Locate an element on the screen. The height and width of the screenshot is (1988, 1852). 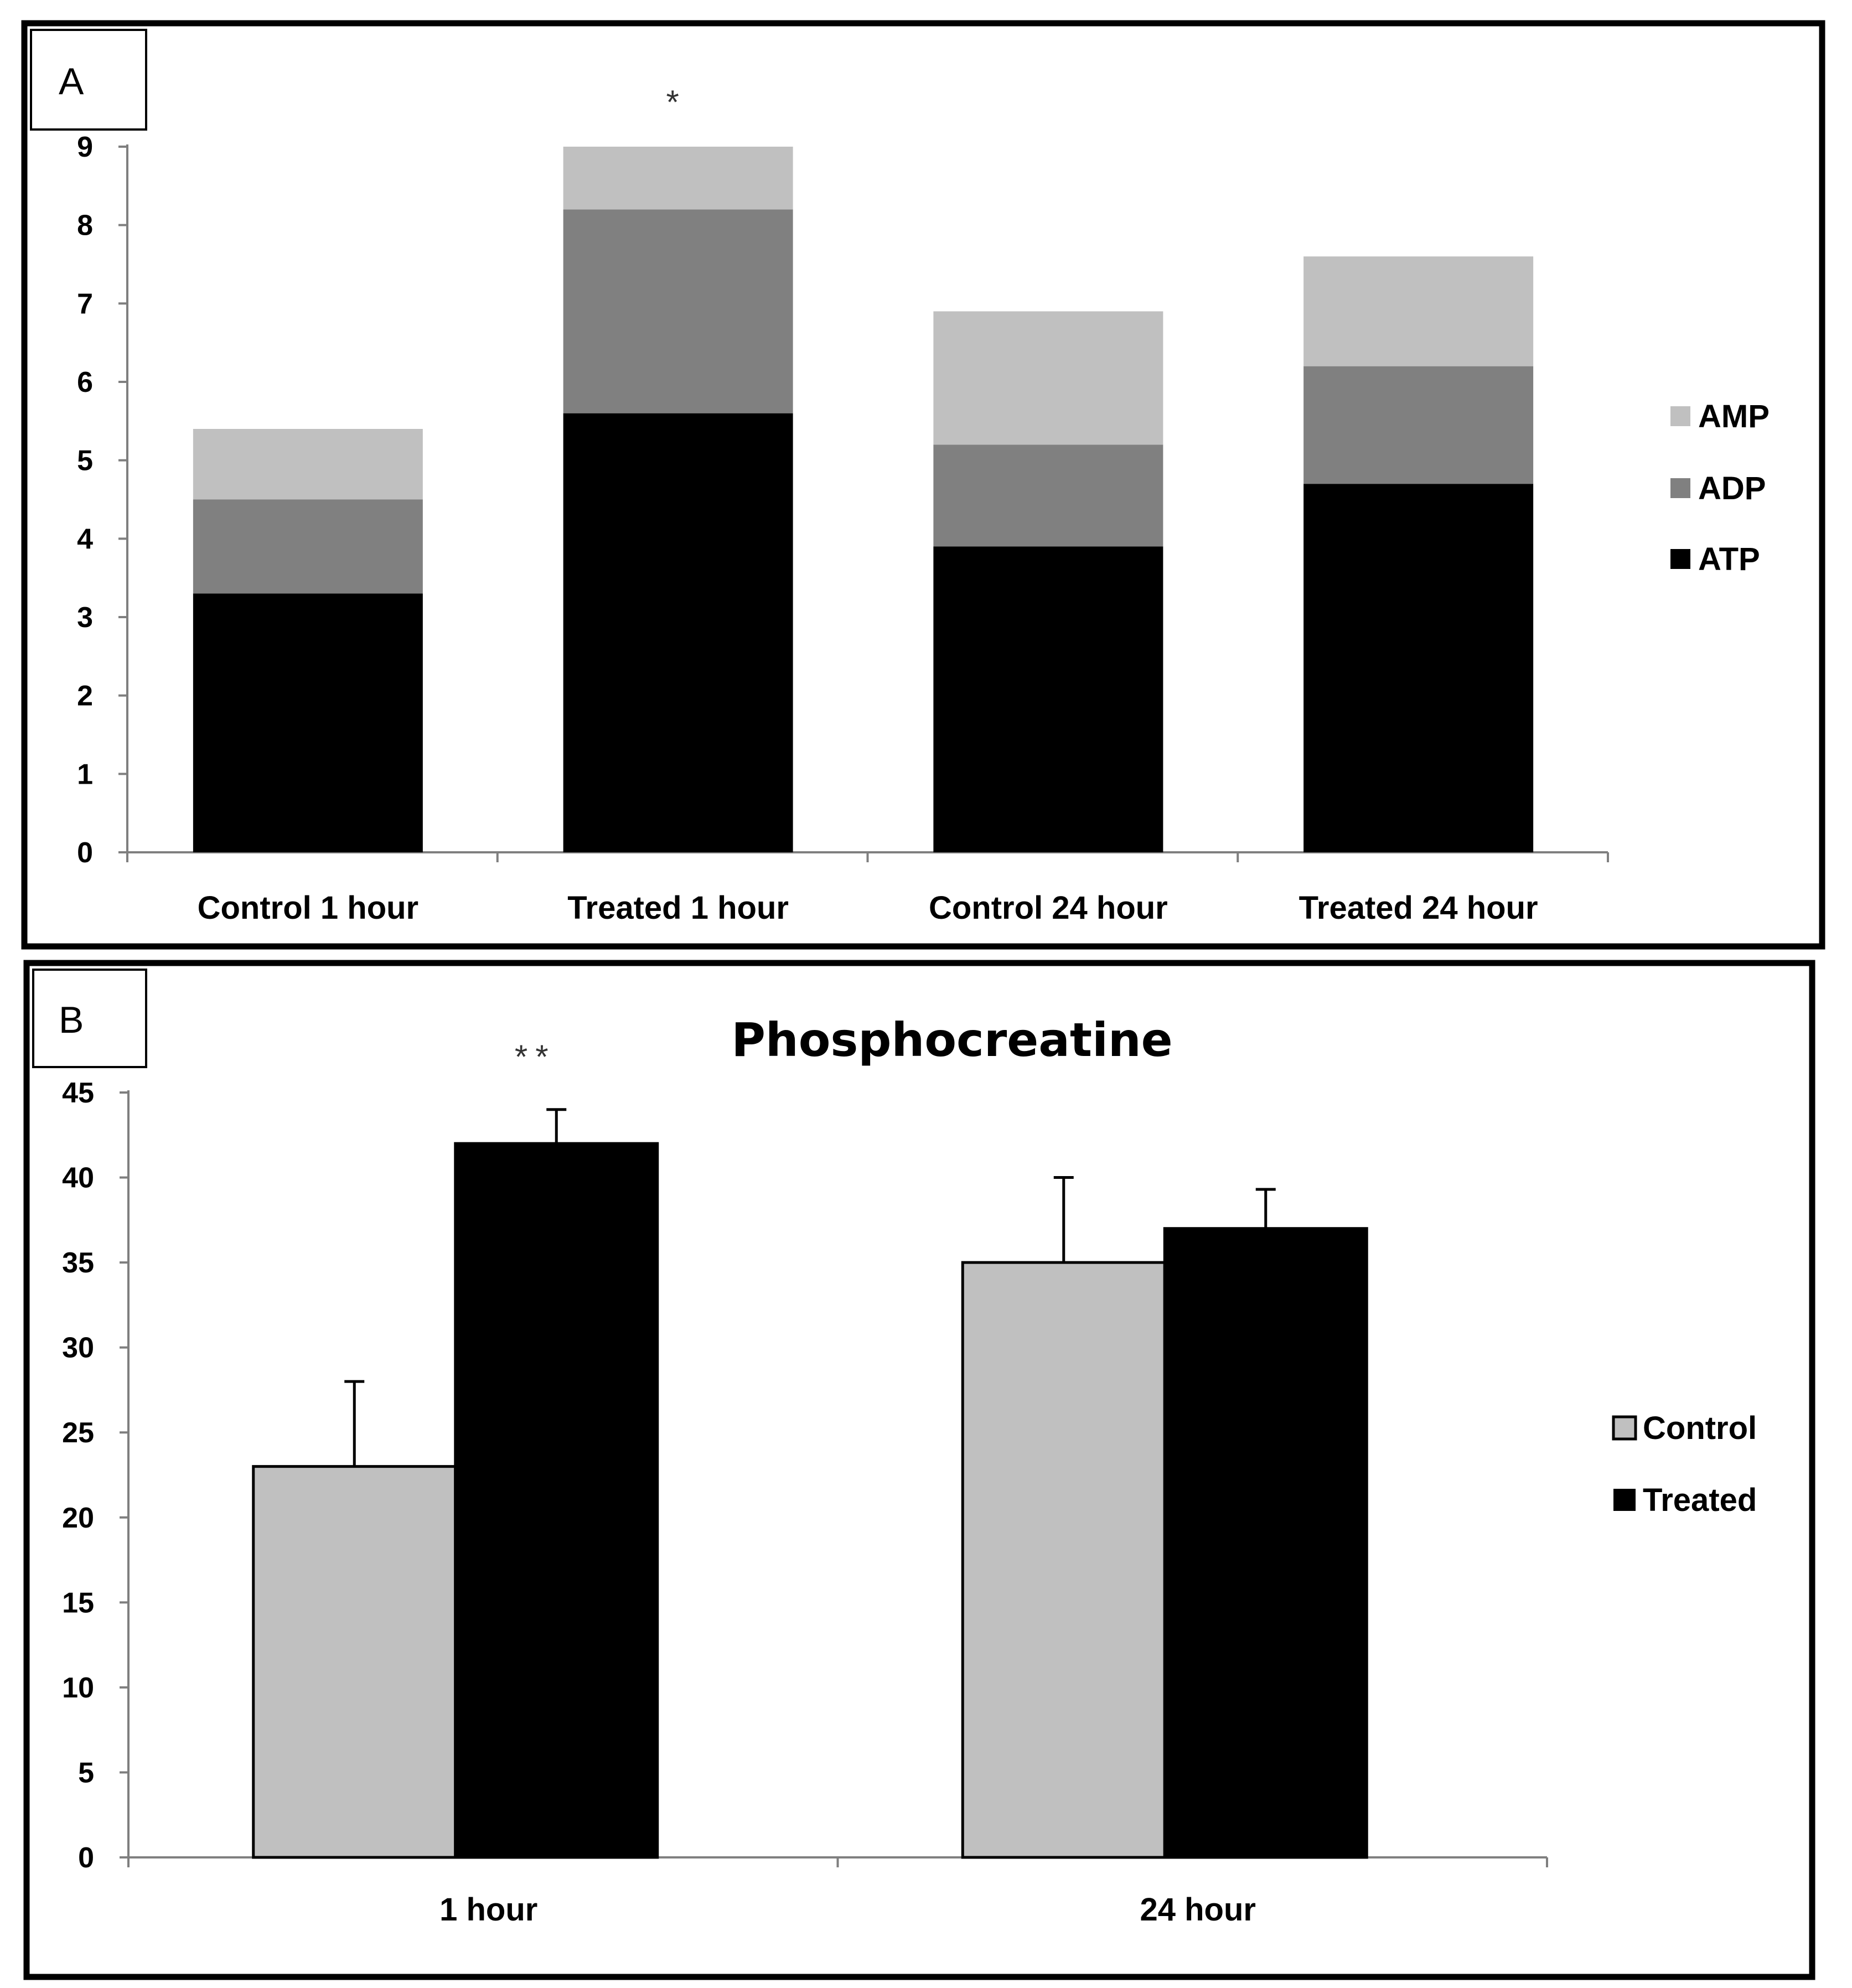
legend-label-treated: Treated is located at coordinates (1700, 1500).